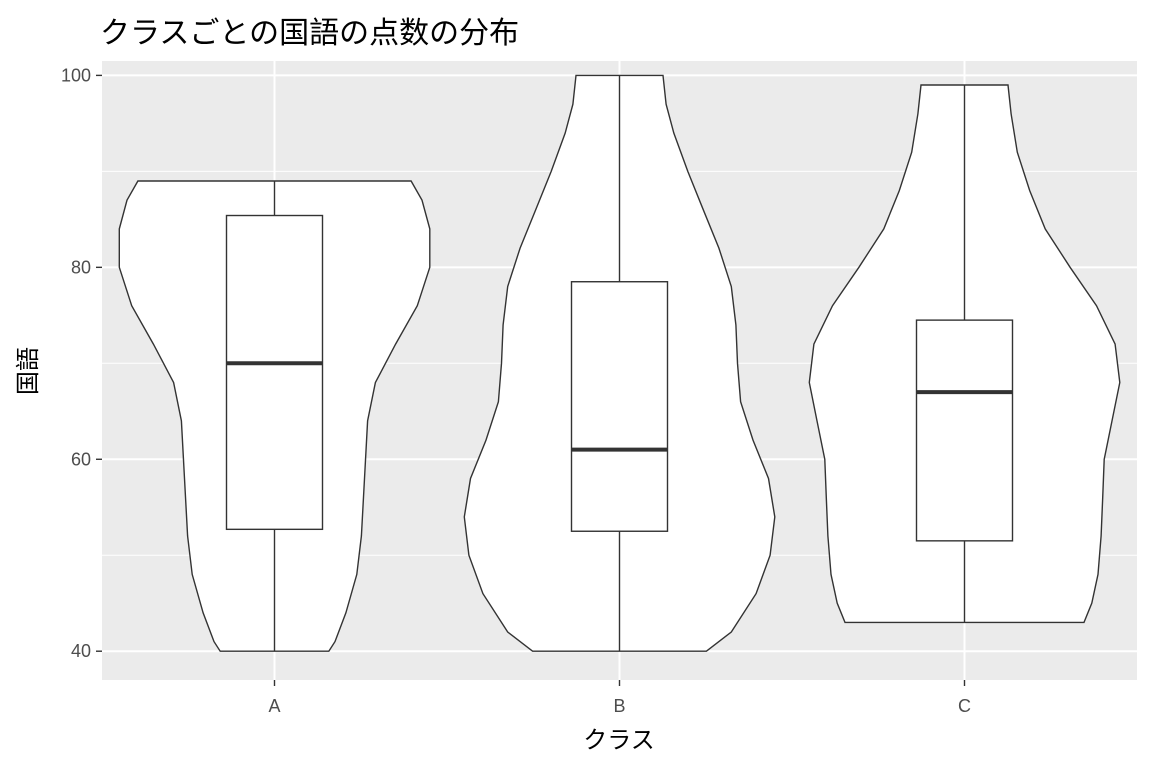 The height and width of the screenshot is (768, 1152). I want to click on y-tick-label: 40, so click(81, 651).